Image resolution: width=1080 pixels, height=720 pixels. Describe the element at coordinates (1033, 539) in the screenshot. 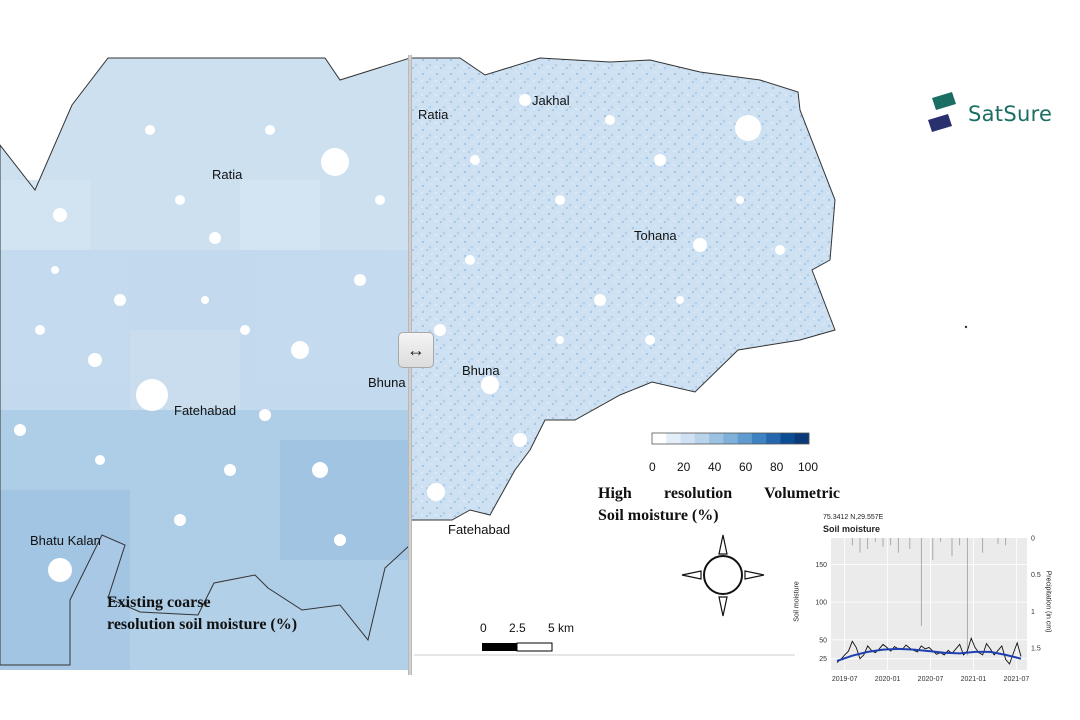

I see `inset-y2-tick: 0` at that location.